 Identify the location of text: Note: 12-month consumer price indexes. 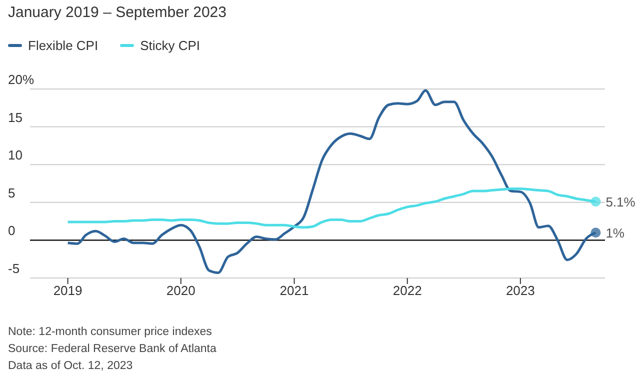
(110, 332).